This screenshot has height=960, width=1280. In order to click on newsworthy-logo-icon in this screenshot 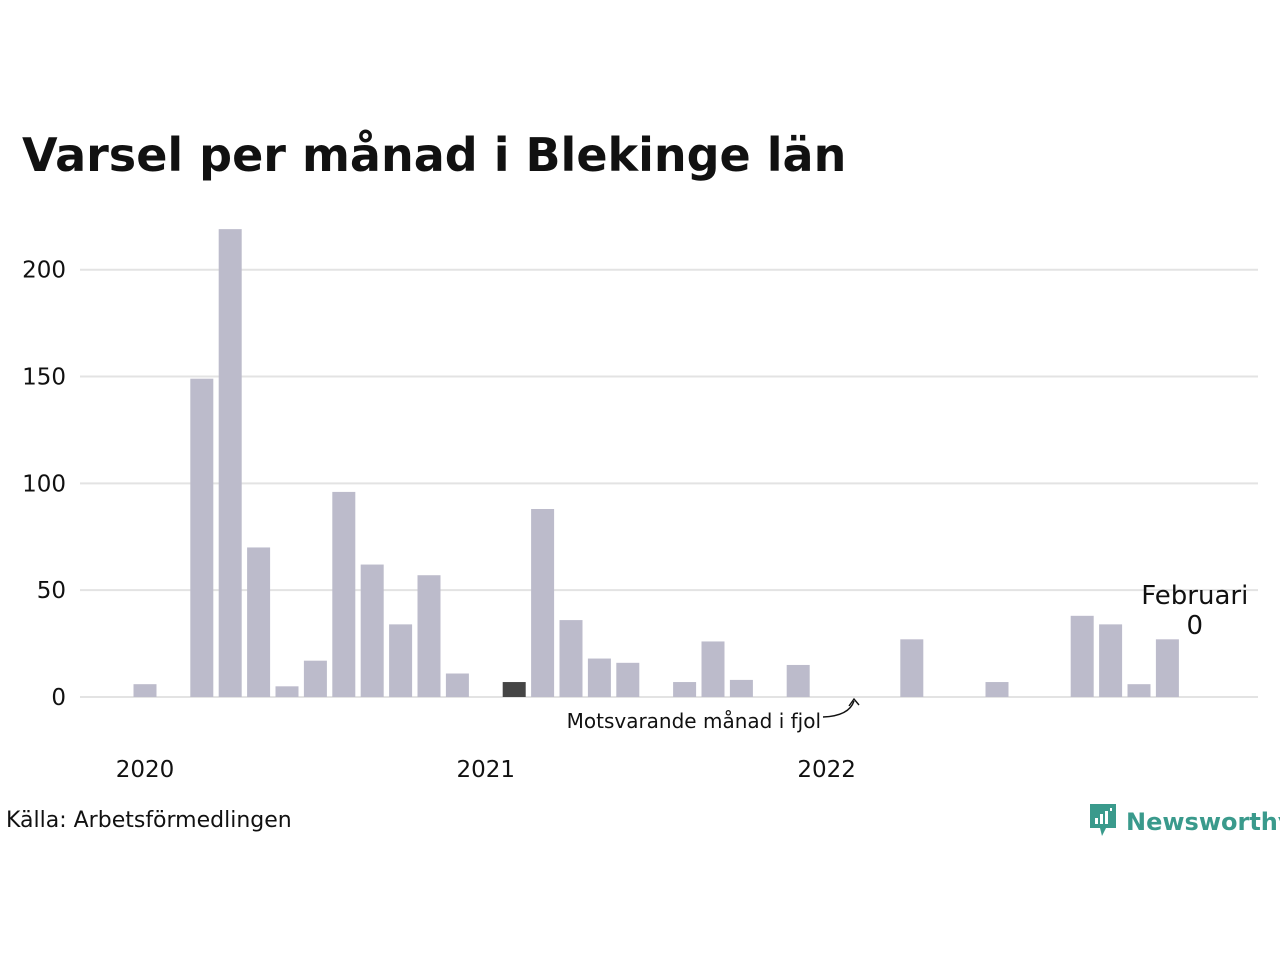, I will do `click(1103, 822)`.